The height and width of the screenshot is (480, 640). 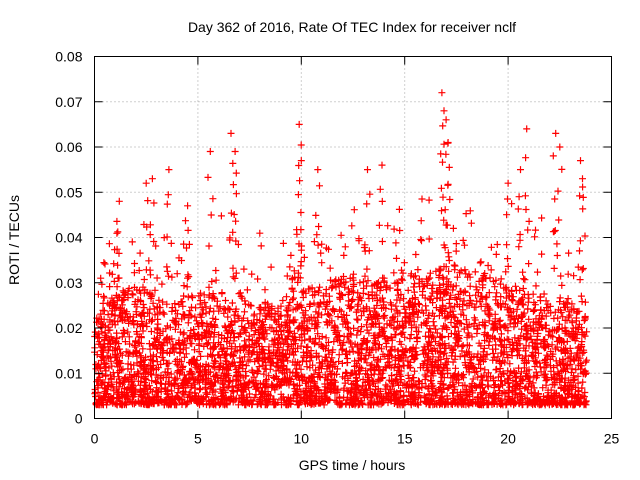 I want to click on x-axis-label: GPS time / hours, so click(x=352, y=465).